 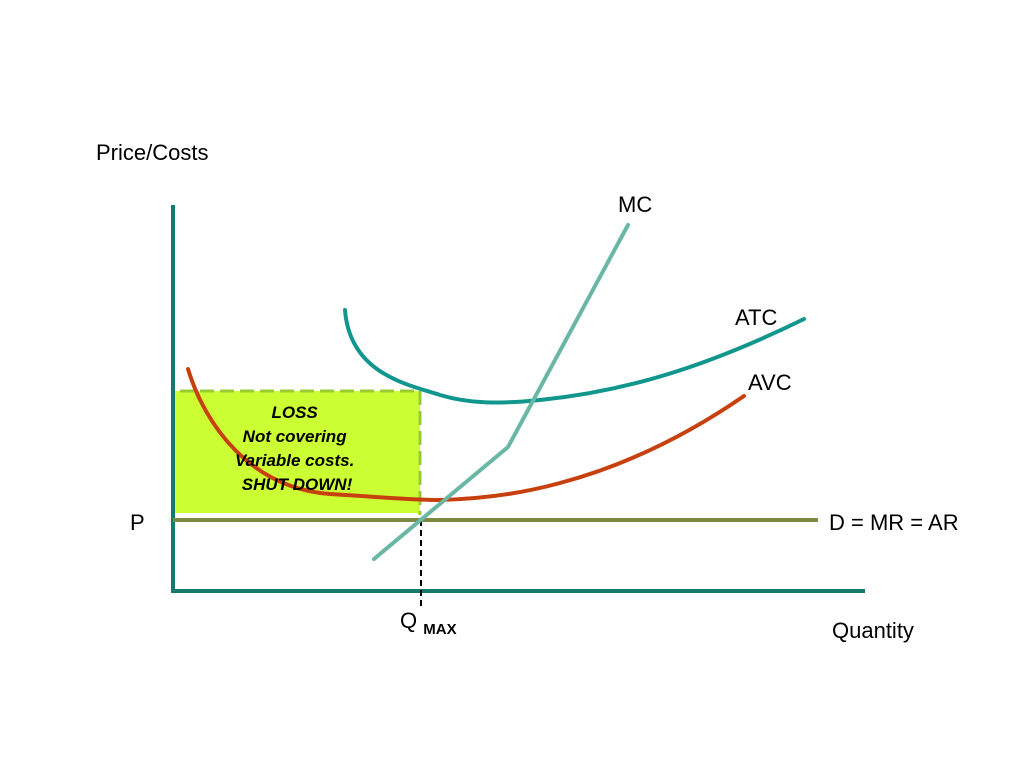 I want to click on atc-label: ATC, so click(x=756, y=317).